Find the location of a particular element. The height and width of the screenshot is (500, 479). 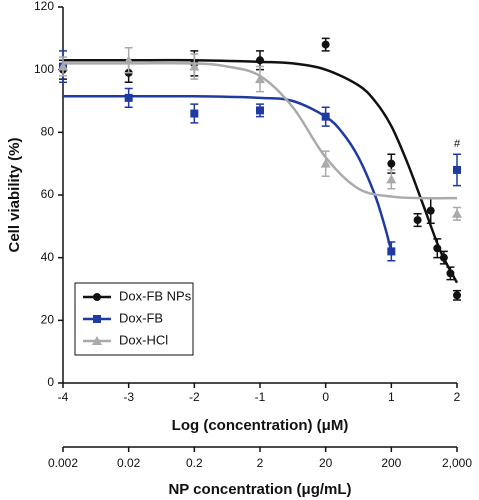

x-tick-label: -2 is located at coordinates (194, 397).